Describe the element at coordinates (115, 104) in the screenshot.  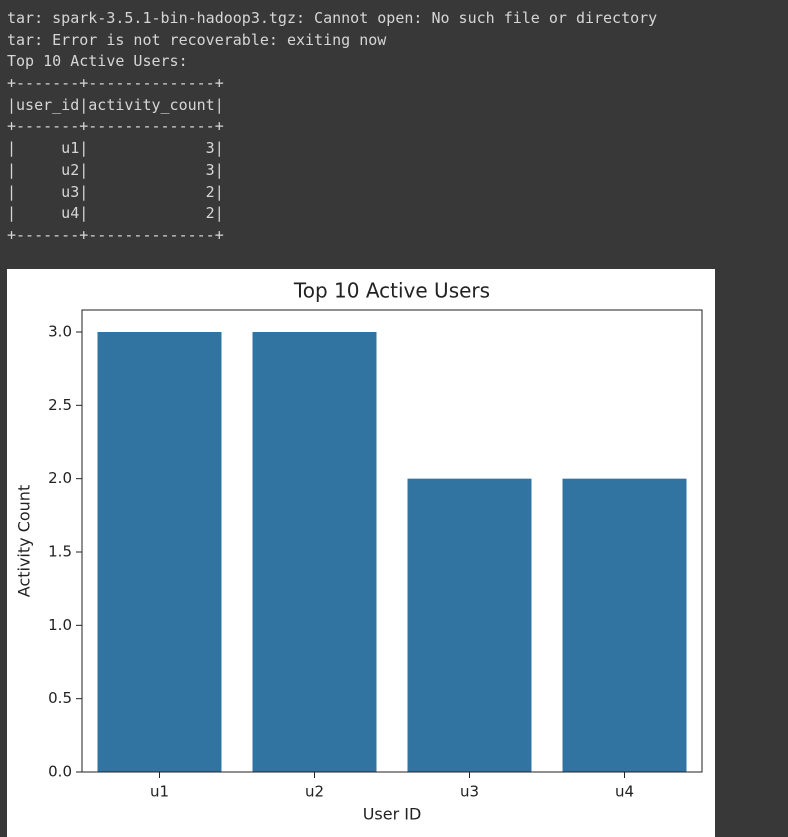
I see `output-line: |user_id|activity_count|` at that location.